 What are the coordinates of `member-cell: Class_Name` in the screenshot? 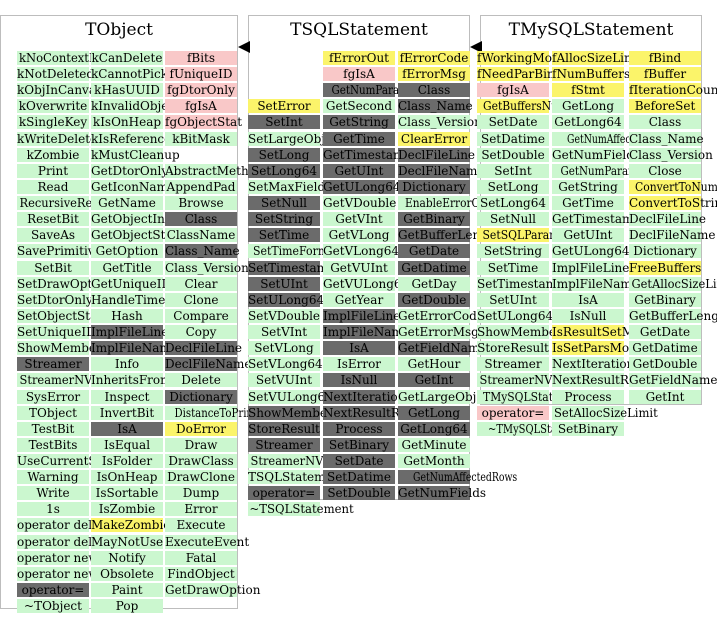 It's located at (666, 138).